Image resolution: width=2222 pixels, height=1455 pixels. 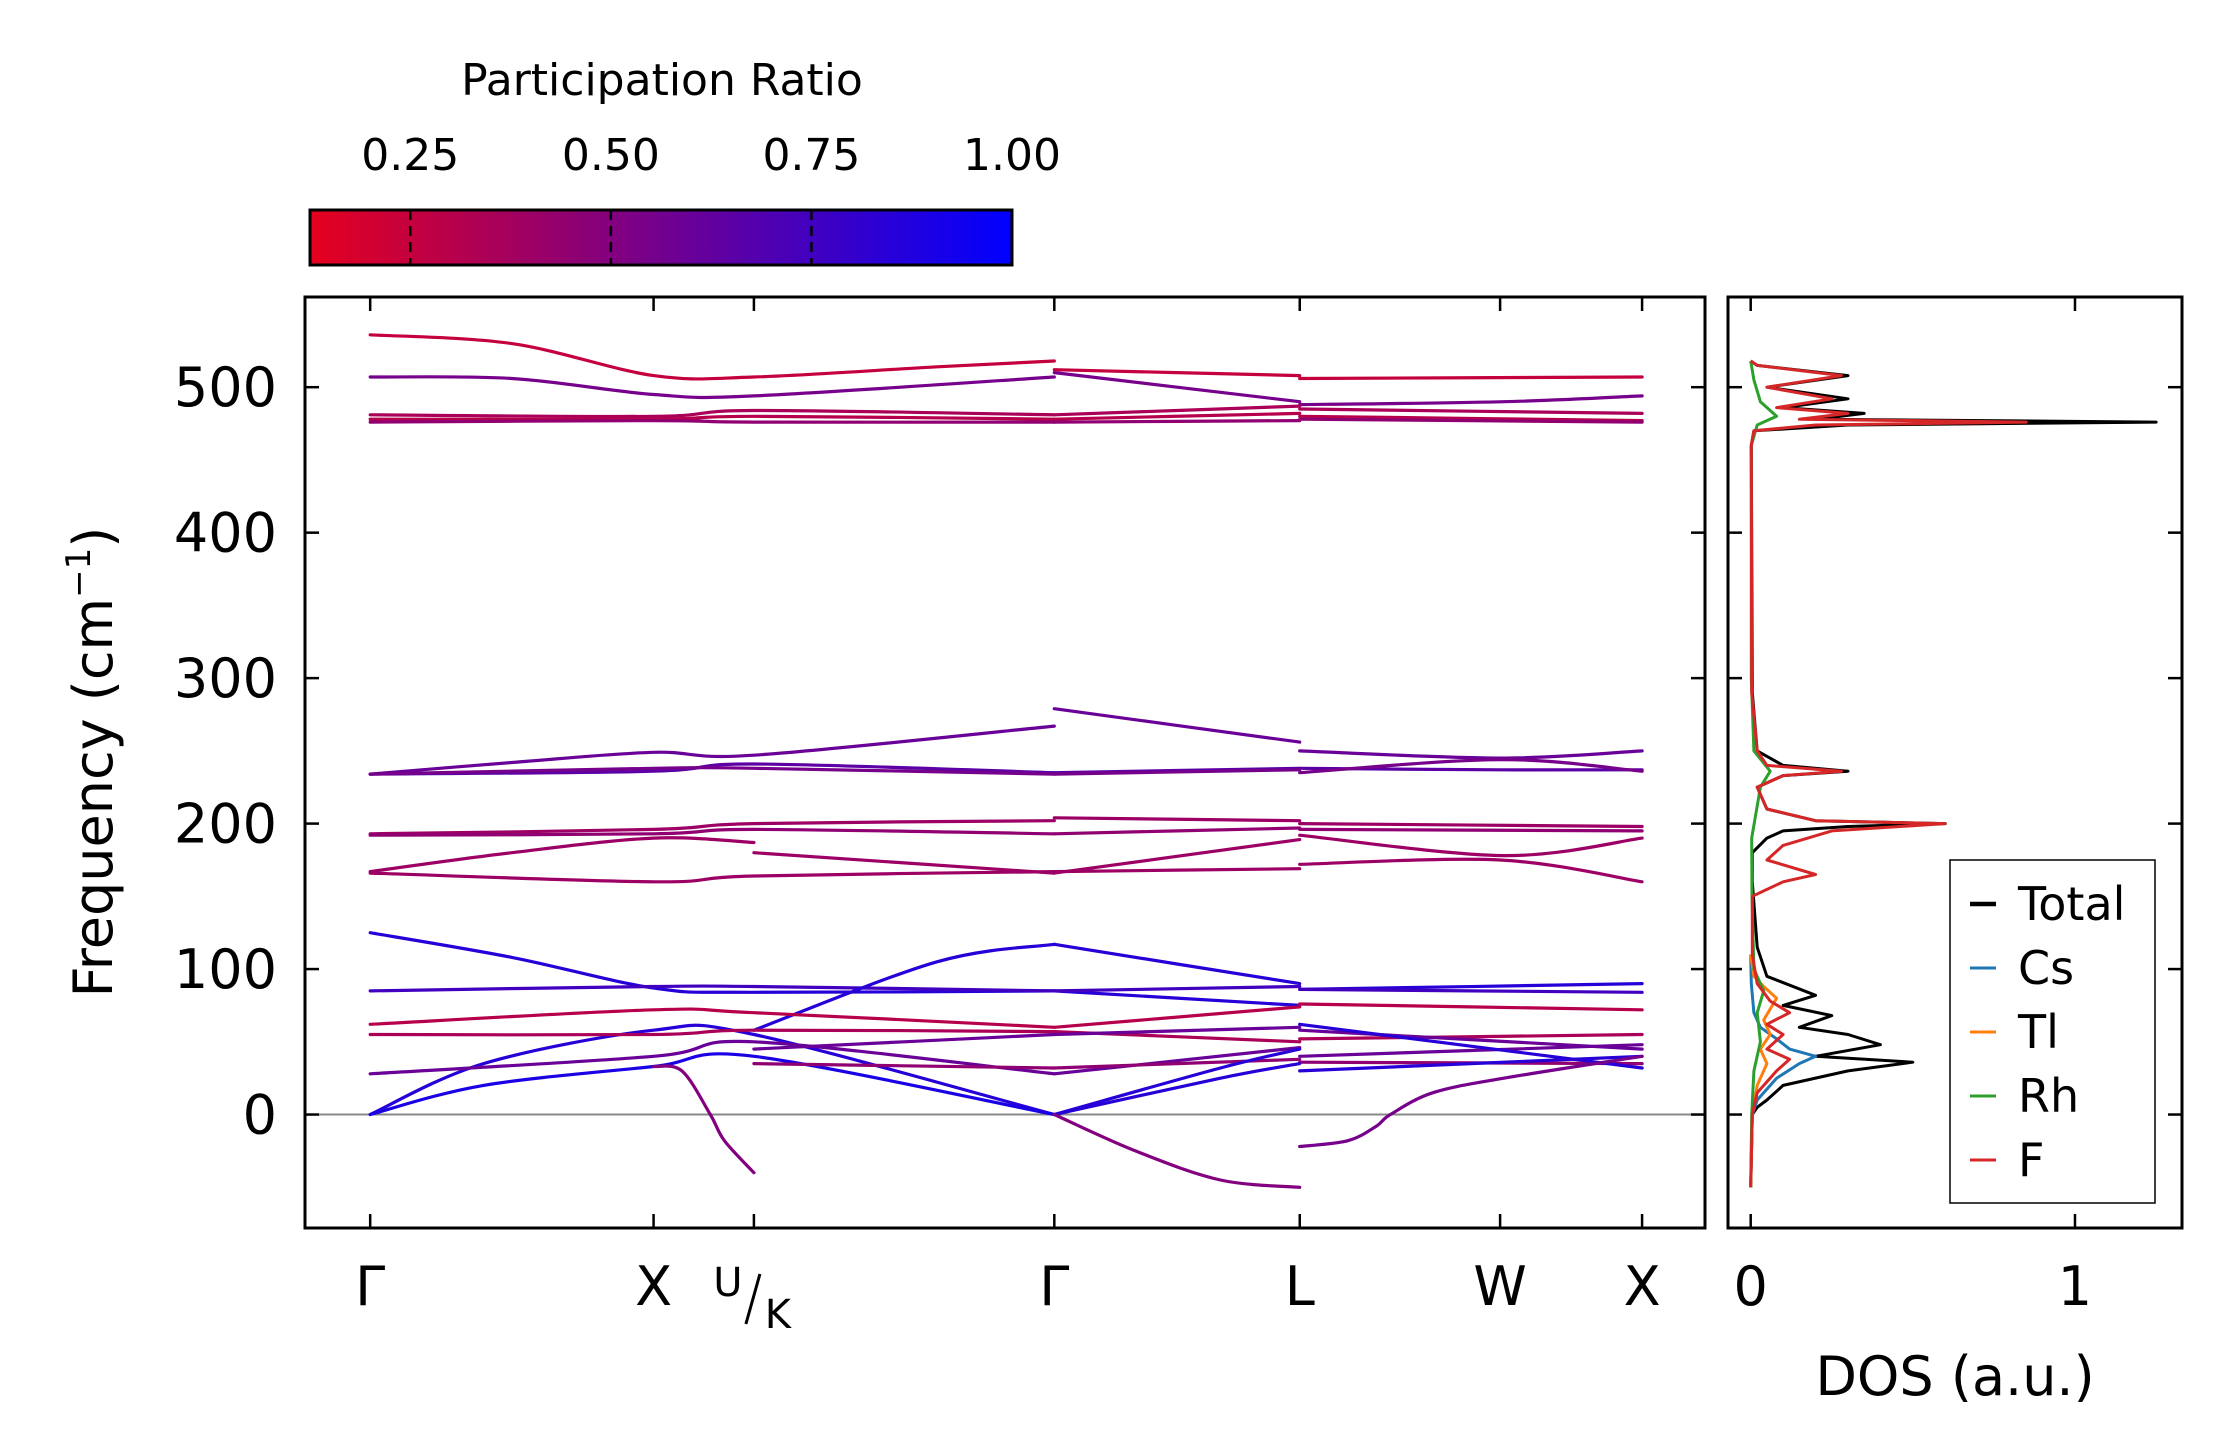 What do you see at coordinates (661, 237) in the screenshot?
I see `colorbar-gradient` at bounding box center [661, 237].